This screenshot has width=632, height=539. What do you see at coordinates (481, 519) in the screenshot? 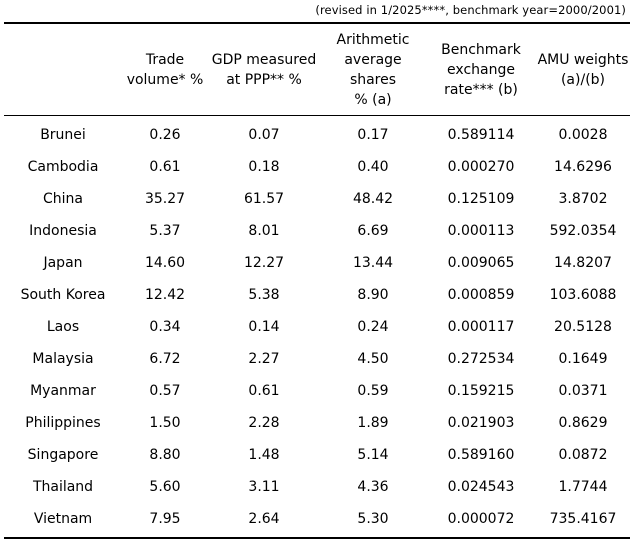
I see `cell-benchmark-rate: 0.000072` at bounding box center [481, 519].